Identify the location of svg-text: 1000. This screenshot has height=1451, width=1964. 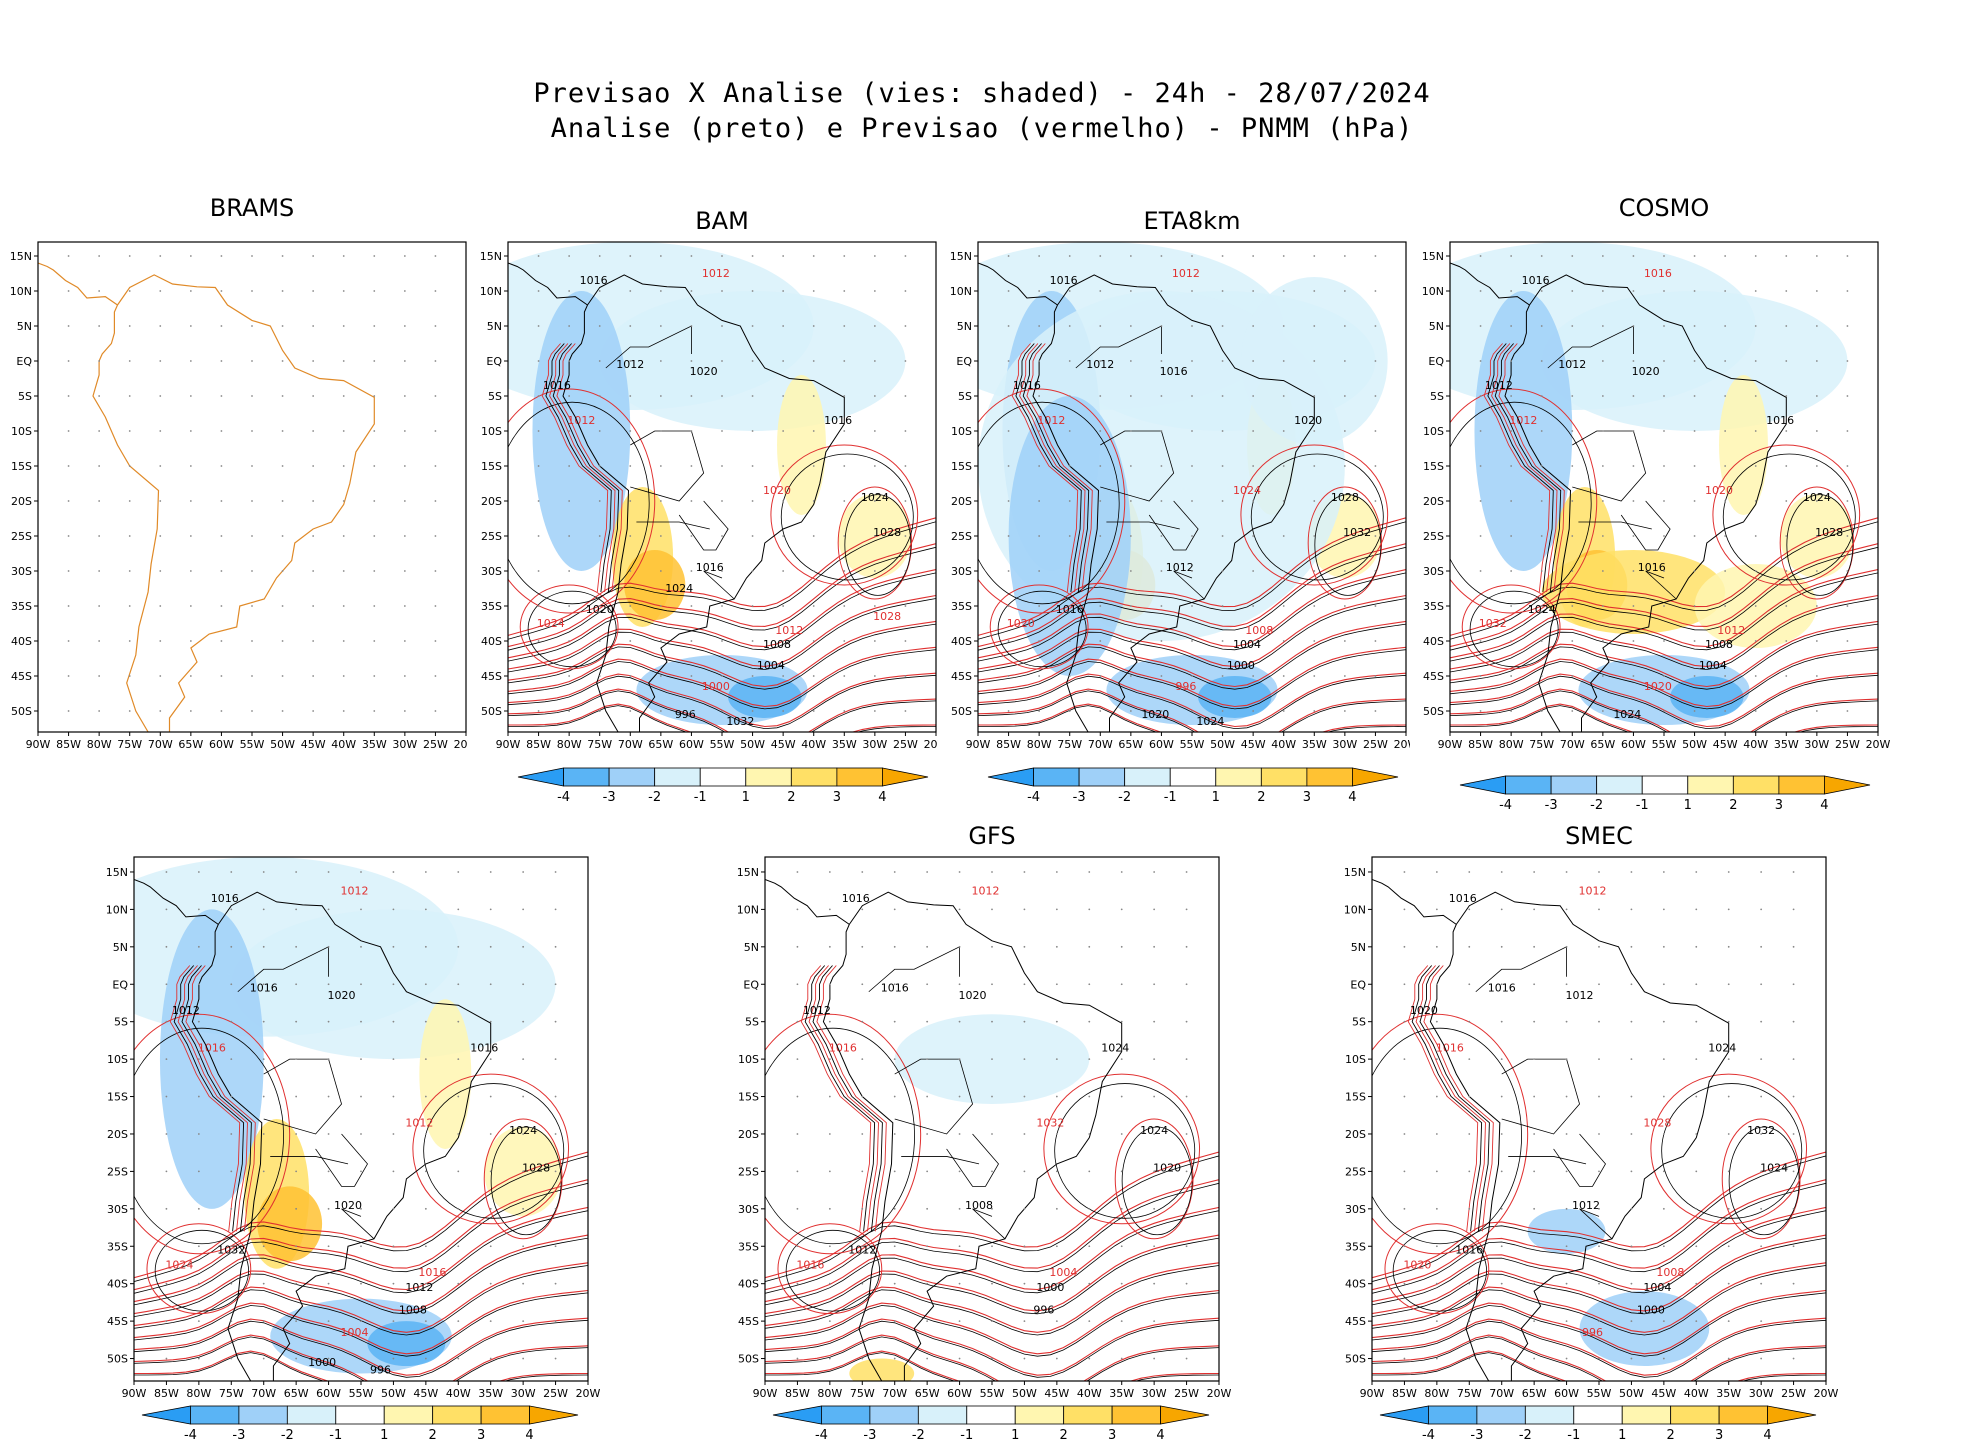
(1241, 665).